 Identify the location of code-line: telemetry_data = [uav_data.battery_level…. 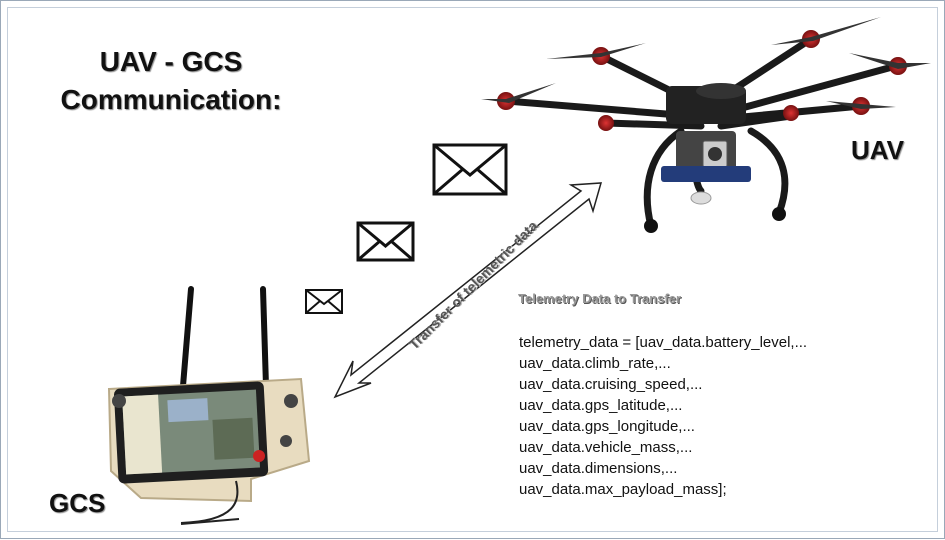
(663, 342).